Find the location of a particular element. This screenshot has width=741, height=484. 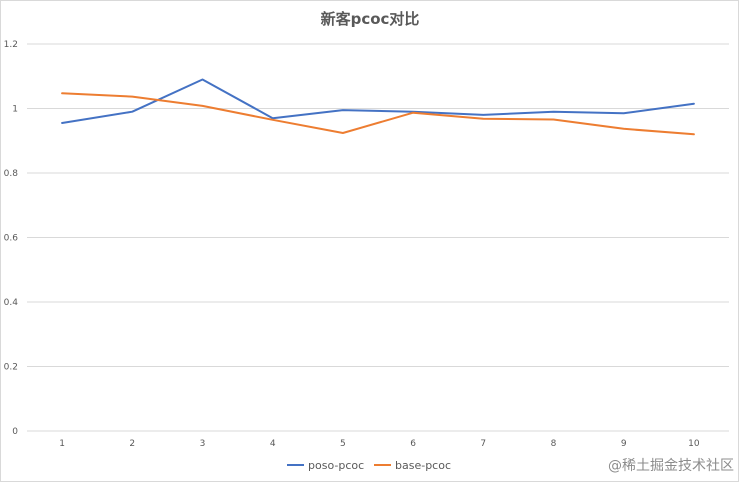

x-tick-label-5: 6 is located at coordinates (413, 444).